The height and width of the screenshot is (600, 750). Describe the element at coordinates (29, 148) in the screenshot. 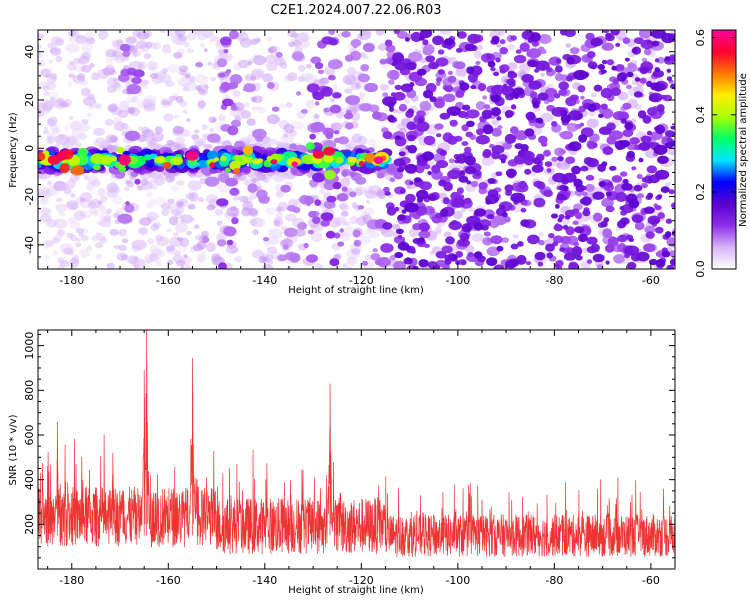

I see `y-tick-label: 0` at that location.